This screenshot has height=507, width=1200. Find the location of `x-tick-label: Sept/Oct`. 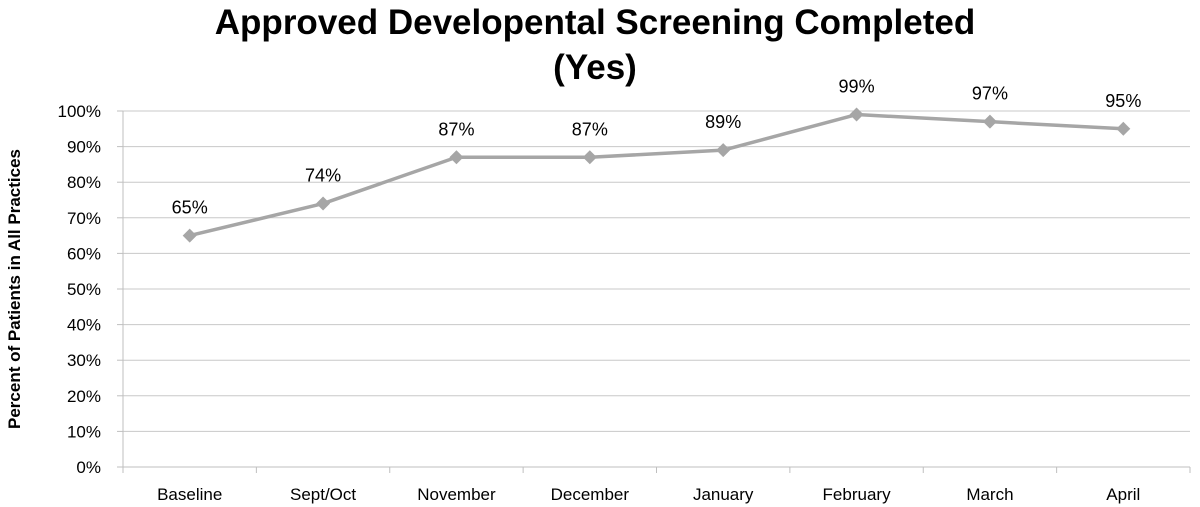

x-tick-label: Sept/Oct is located at coordinates (323, 494).